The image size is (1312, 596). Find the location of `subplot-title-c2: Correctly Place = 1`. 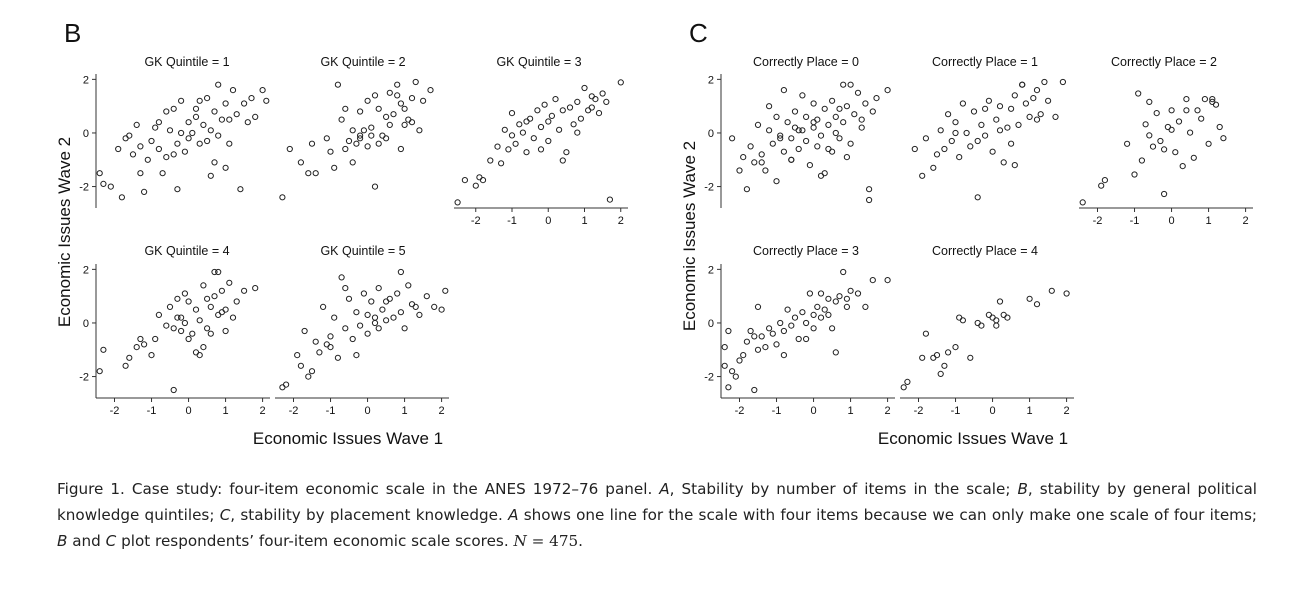

subplot-title-c2: Correctly Place = 1 is located at coordinates (985, 62).